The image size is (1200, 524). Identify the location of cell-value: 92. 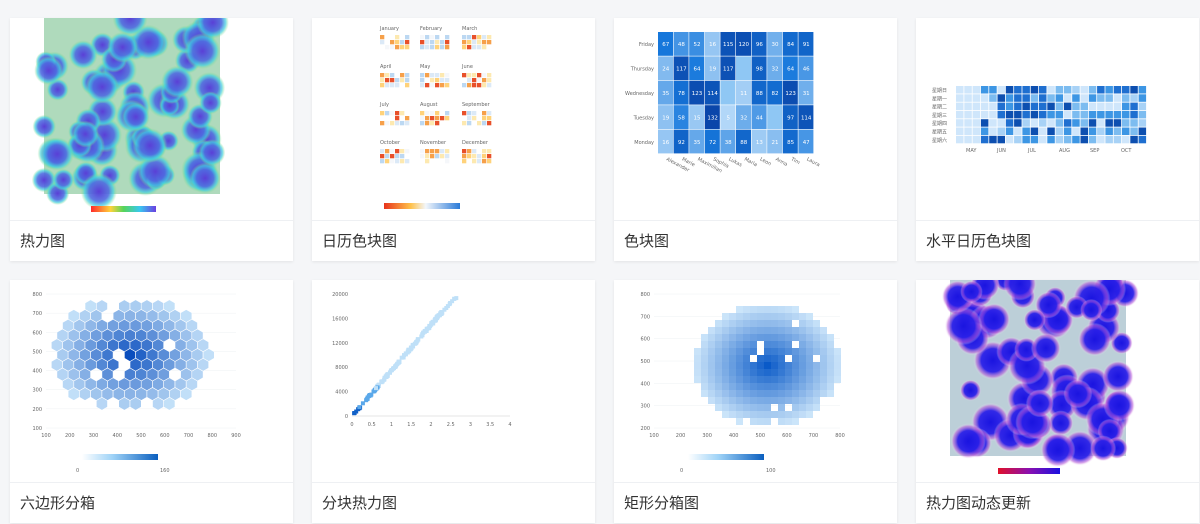
(681, 143).